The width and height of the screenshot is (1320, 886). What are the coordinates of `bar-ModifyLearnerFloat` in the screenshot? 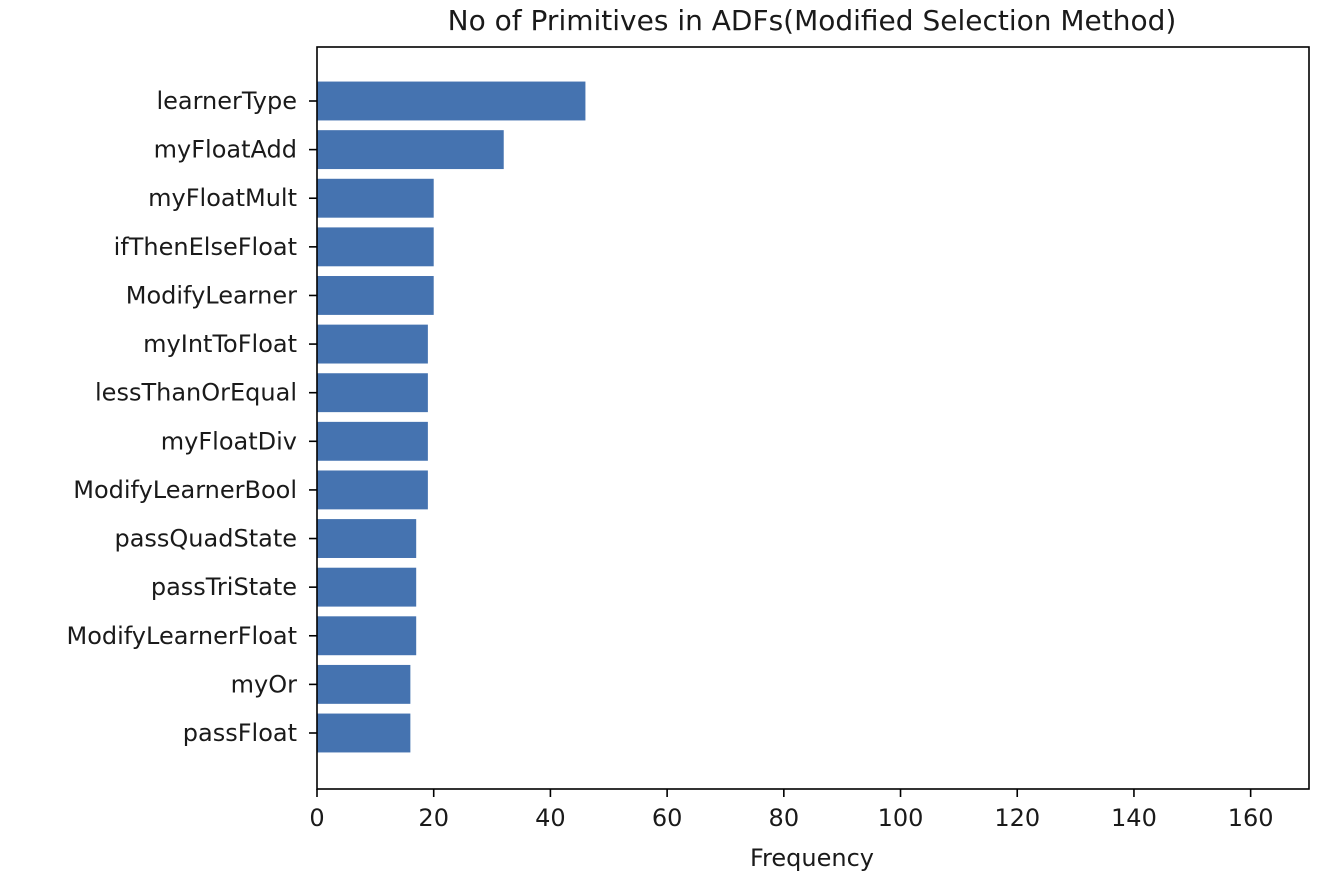 It's located at (367, 636).